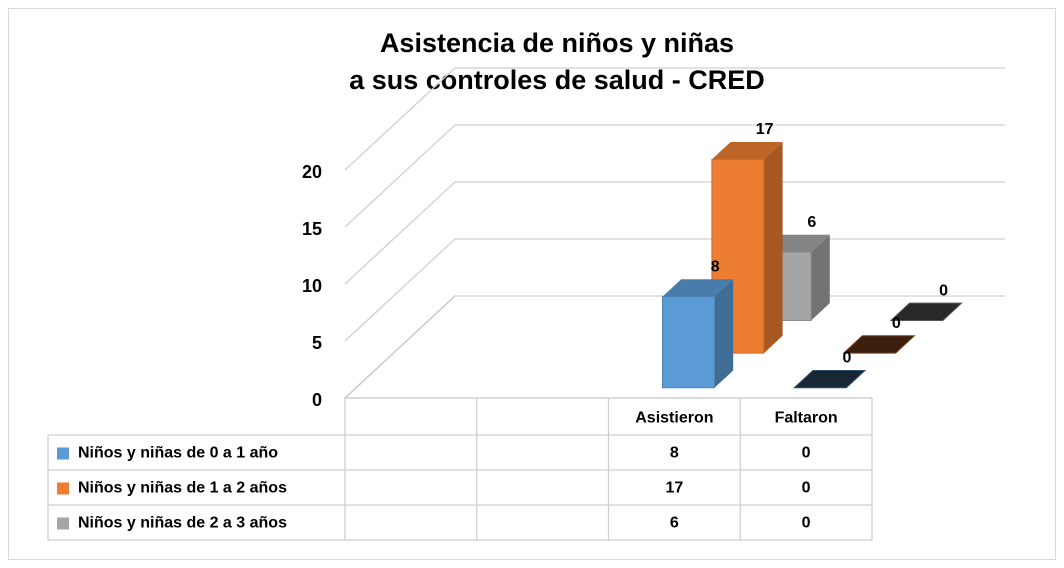  I want to click on value-label: 6, so click(811, 222).